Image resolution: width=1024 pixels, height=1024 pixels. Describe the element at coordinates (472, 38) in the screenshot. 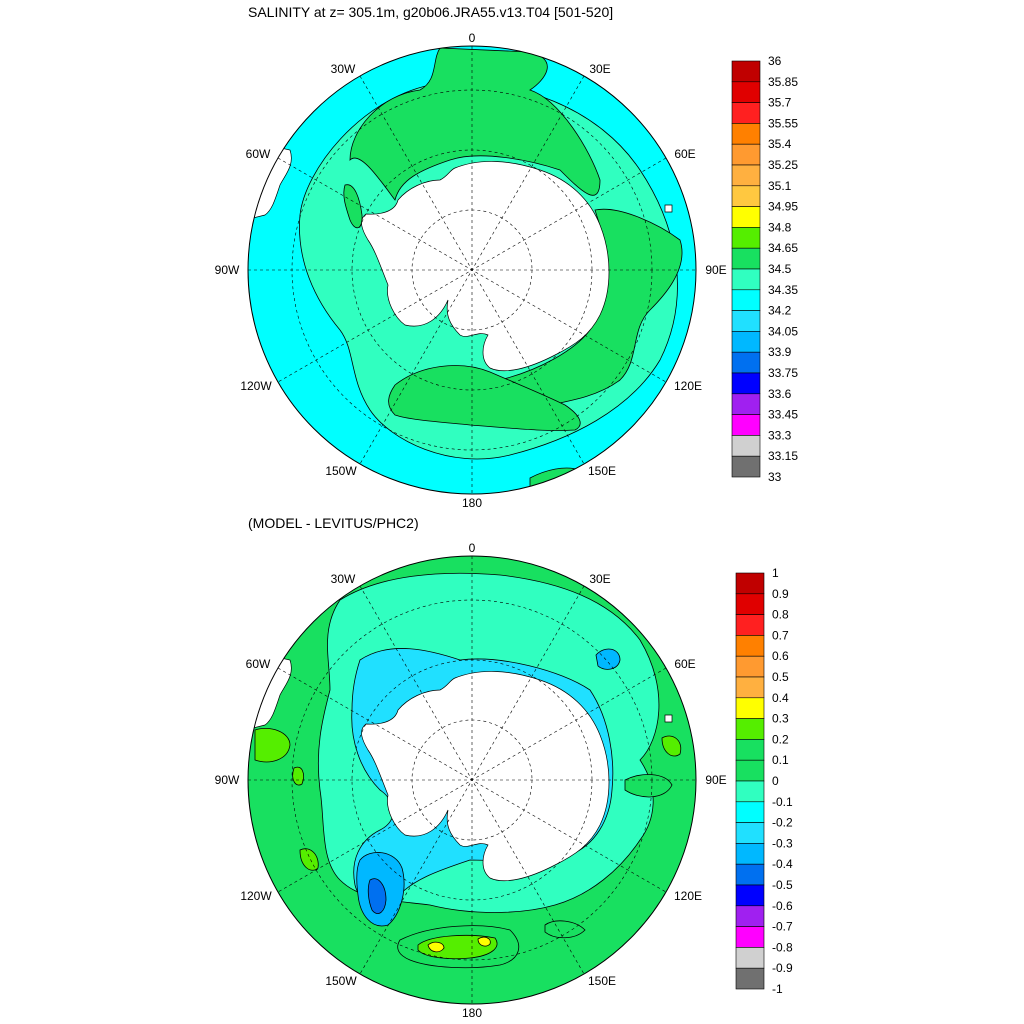

I see `top-lon-label-0: 0` at that location.